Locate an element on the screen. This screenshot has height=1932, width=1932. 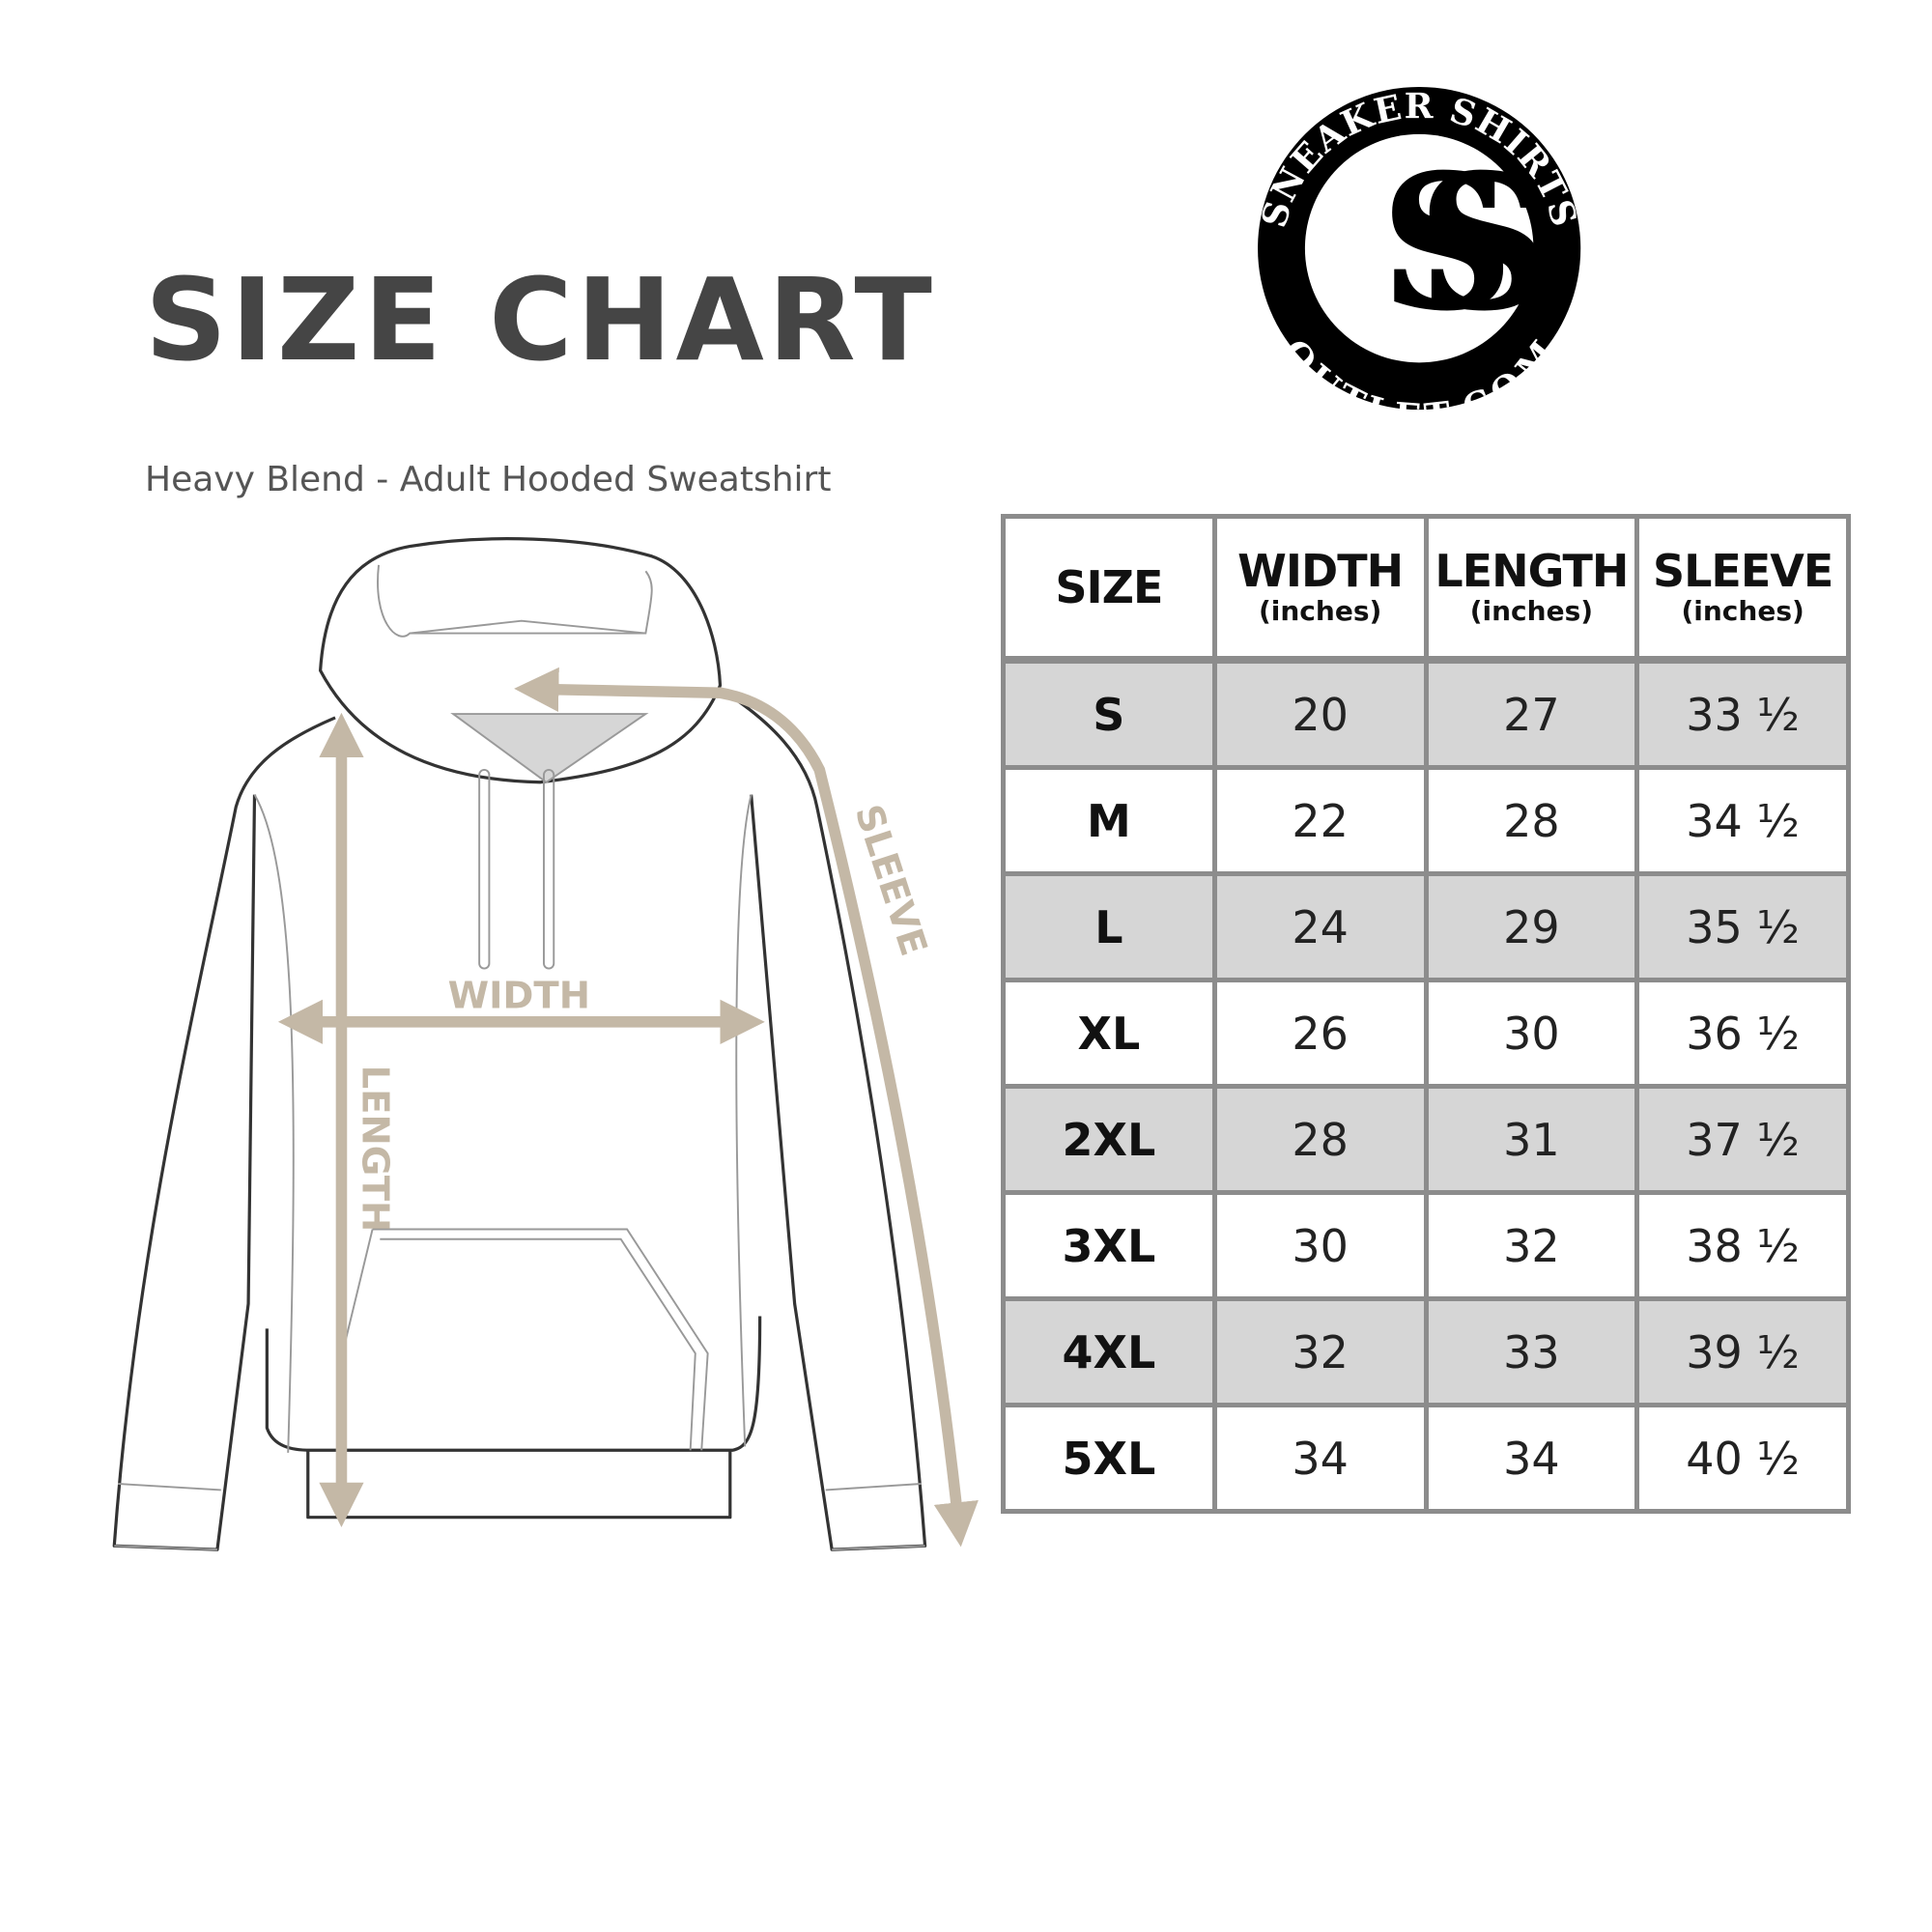
length-cell: 27 is located at coordinates (1531, 713).